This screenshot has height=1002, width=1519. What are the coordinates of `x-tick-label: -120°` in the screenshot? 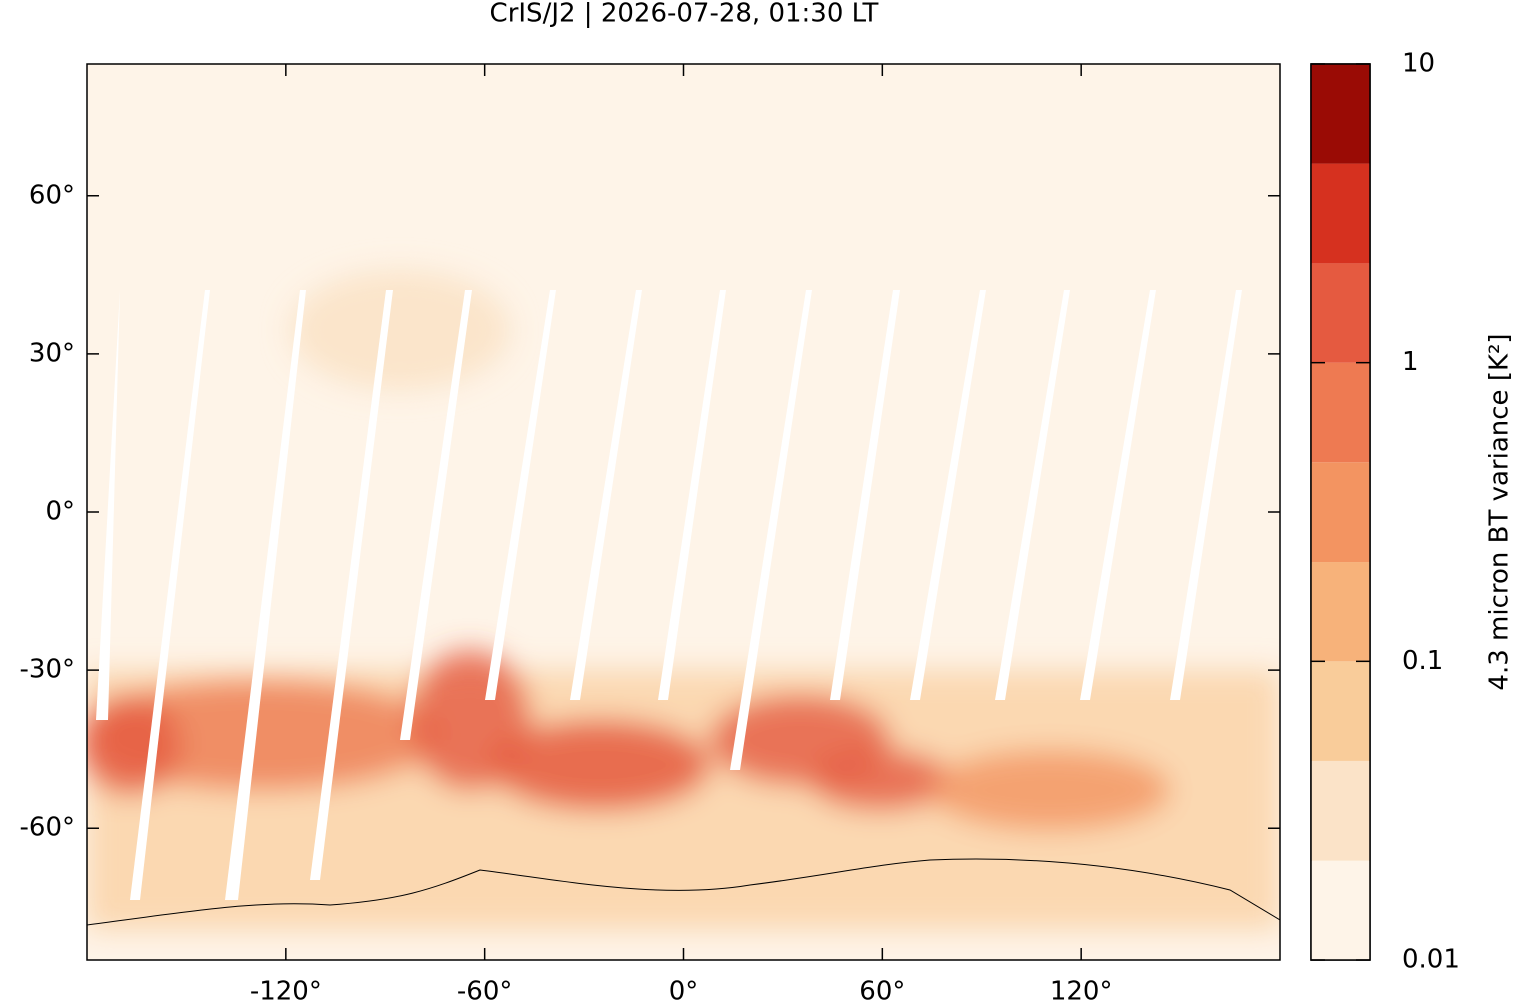 It's located at (286, 989).